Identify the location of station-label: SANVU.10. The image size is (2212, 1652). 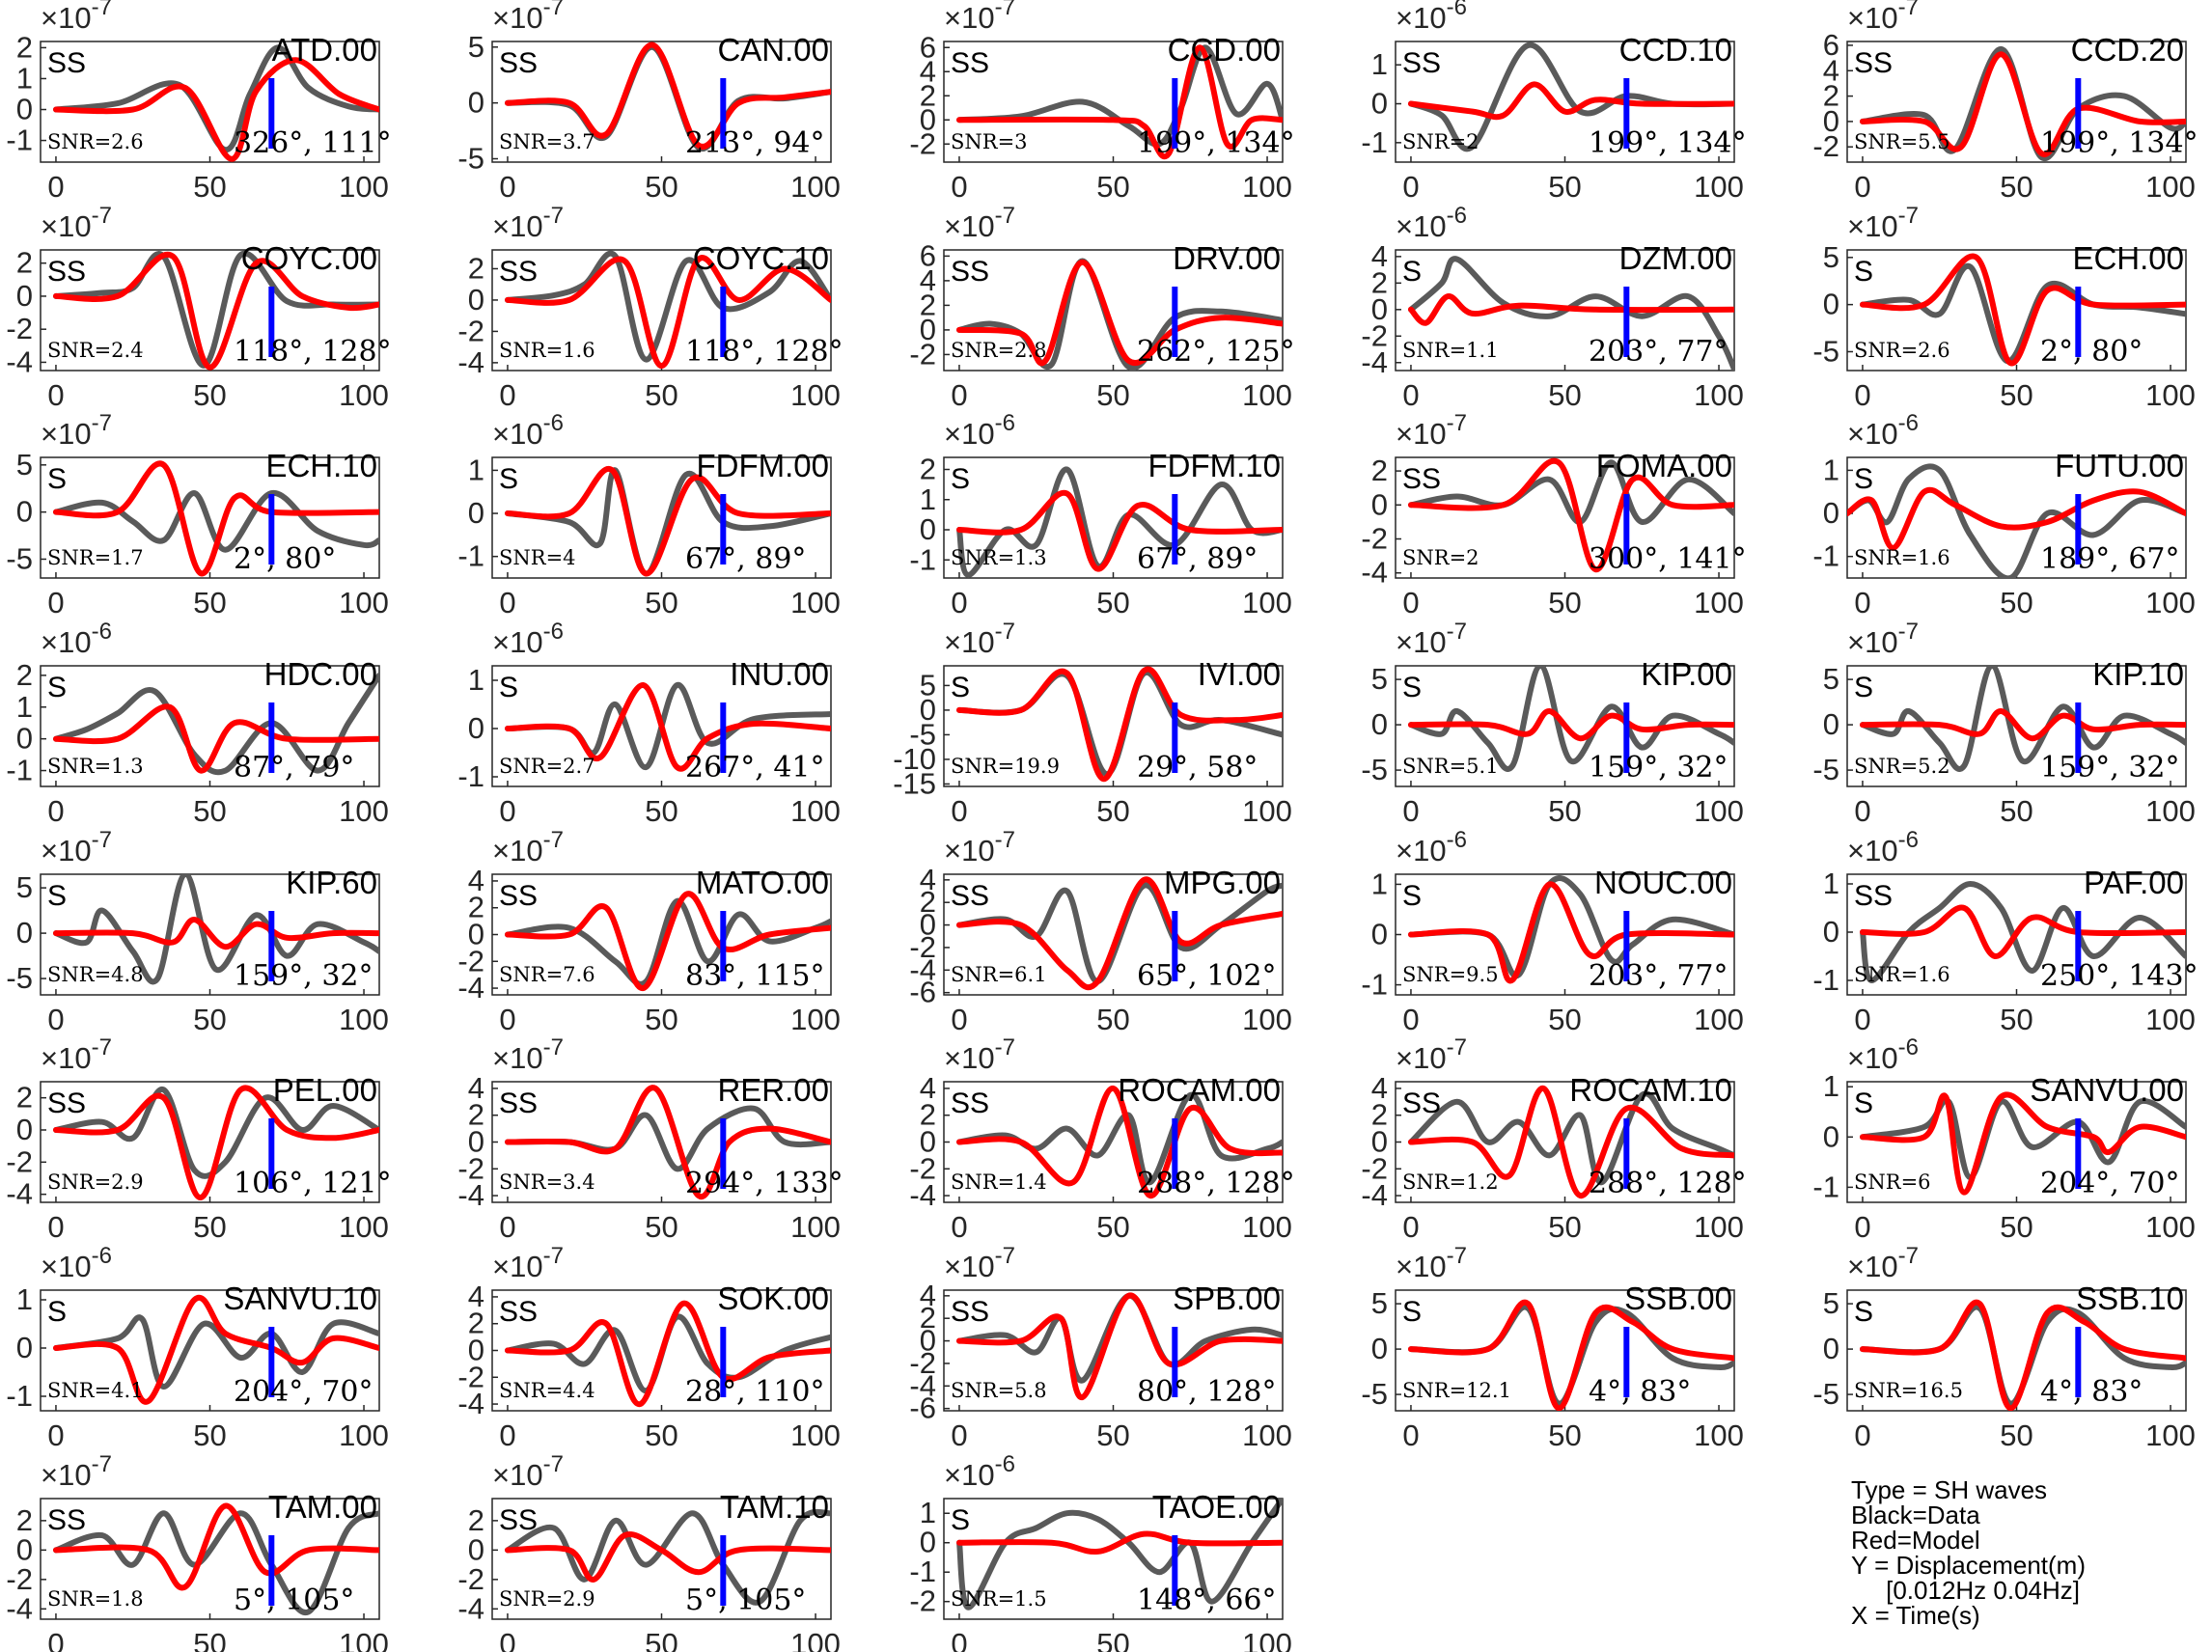
(300, 1298).